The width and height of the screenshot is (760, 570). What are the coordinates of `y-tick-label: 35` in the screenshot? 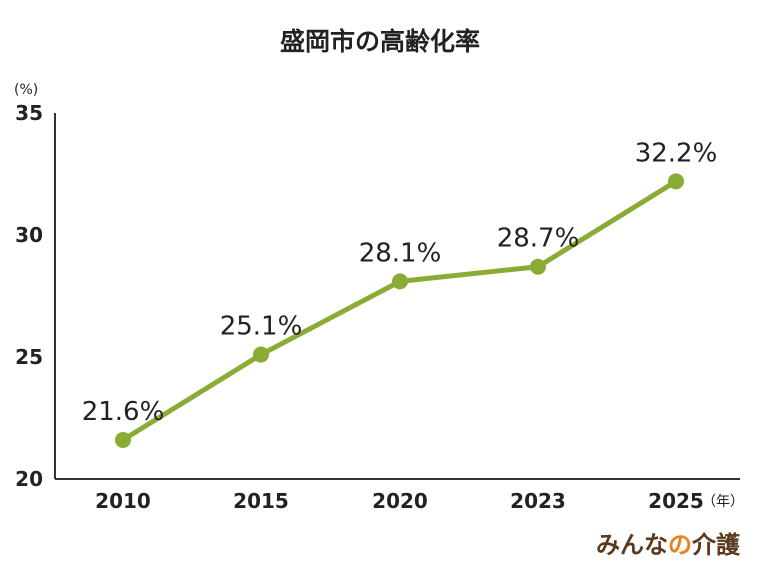 It's located at (29, 113).